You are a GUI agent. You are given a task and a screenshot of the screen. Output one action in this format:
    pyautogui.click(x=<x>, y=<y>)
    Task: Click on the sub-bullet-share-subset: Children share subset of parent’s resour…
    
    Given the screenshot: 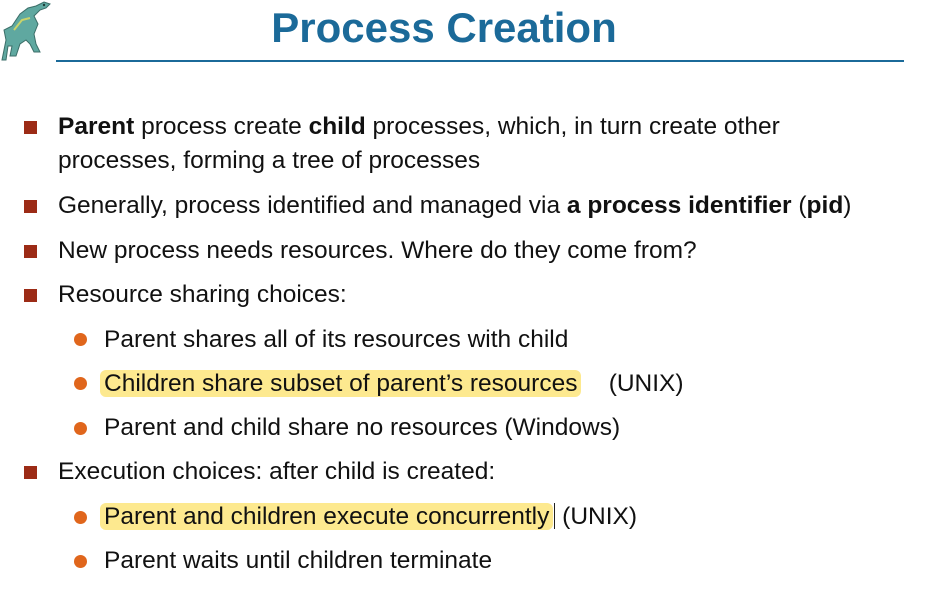 What is the action you would take?
    pyautogui.click(x=394, y=384)
    